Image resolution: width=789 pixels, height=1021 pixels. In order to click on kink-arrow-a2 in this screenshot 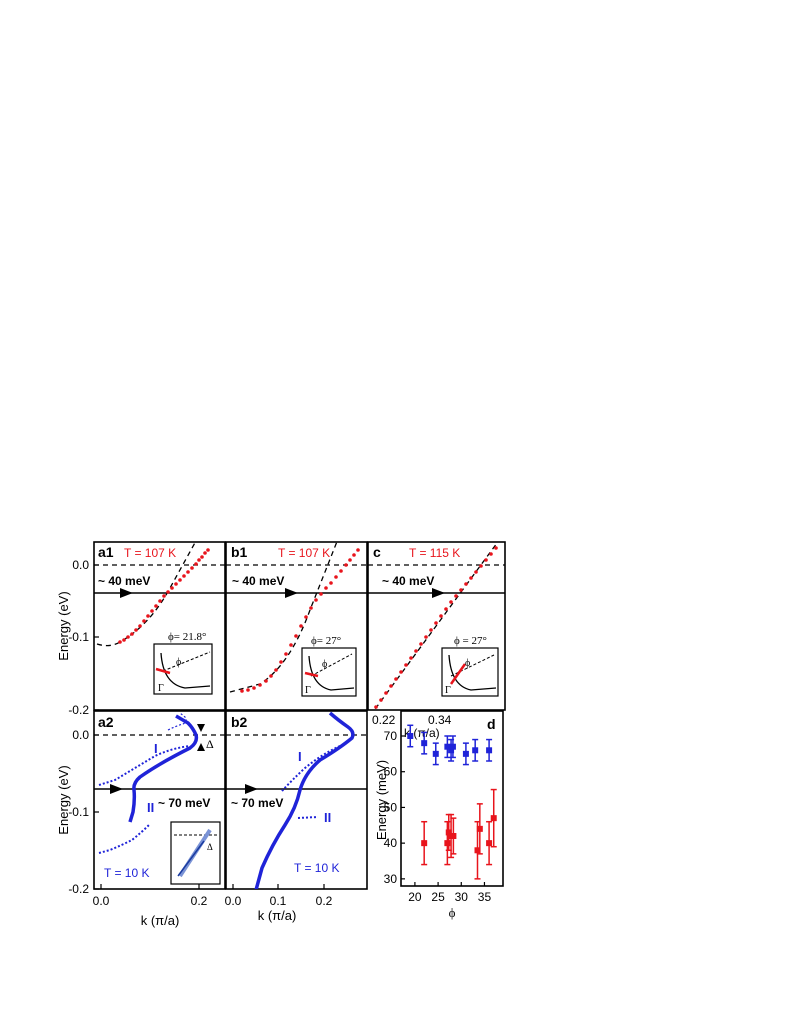, I will do `click(116, 789)`.